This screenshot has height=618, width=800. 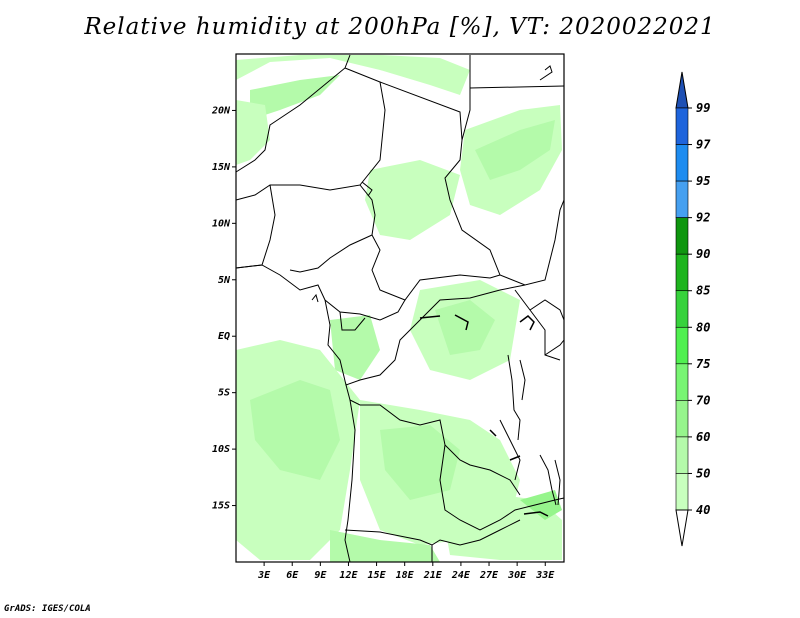 What do you see at coordinates (703, 145) in the screenshot?
I see `colorbar-label: 97` at bounding box center [703, 145].